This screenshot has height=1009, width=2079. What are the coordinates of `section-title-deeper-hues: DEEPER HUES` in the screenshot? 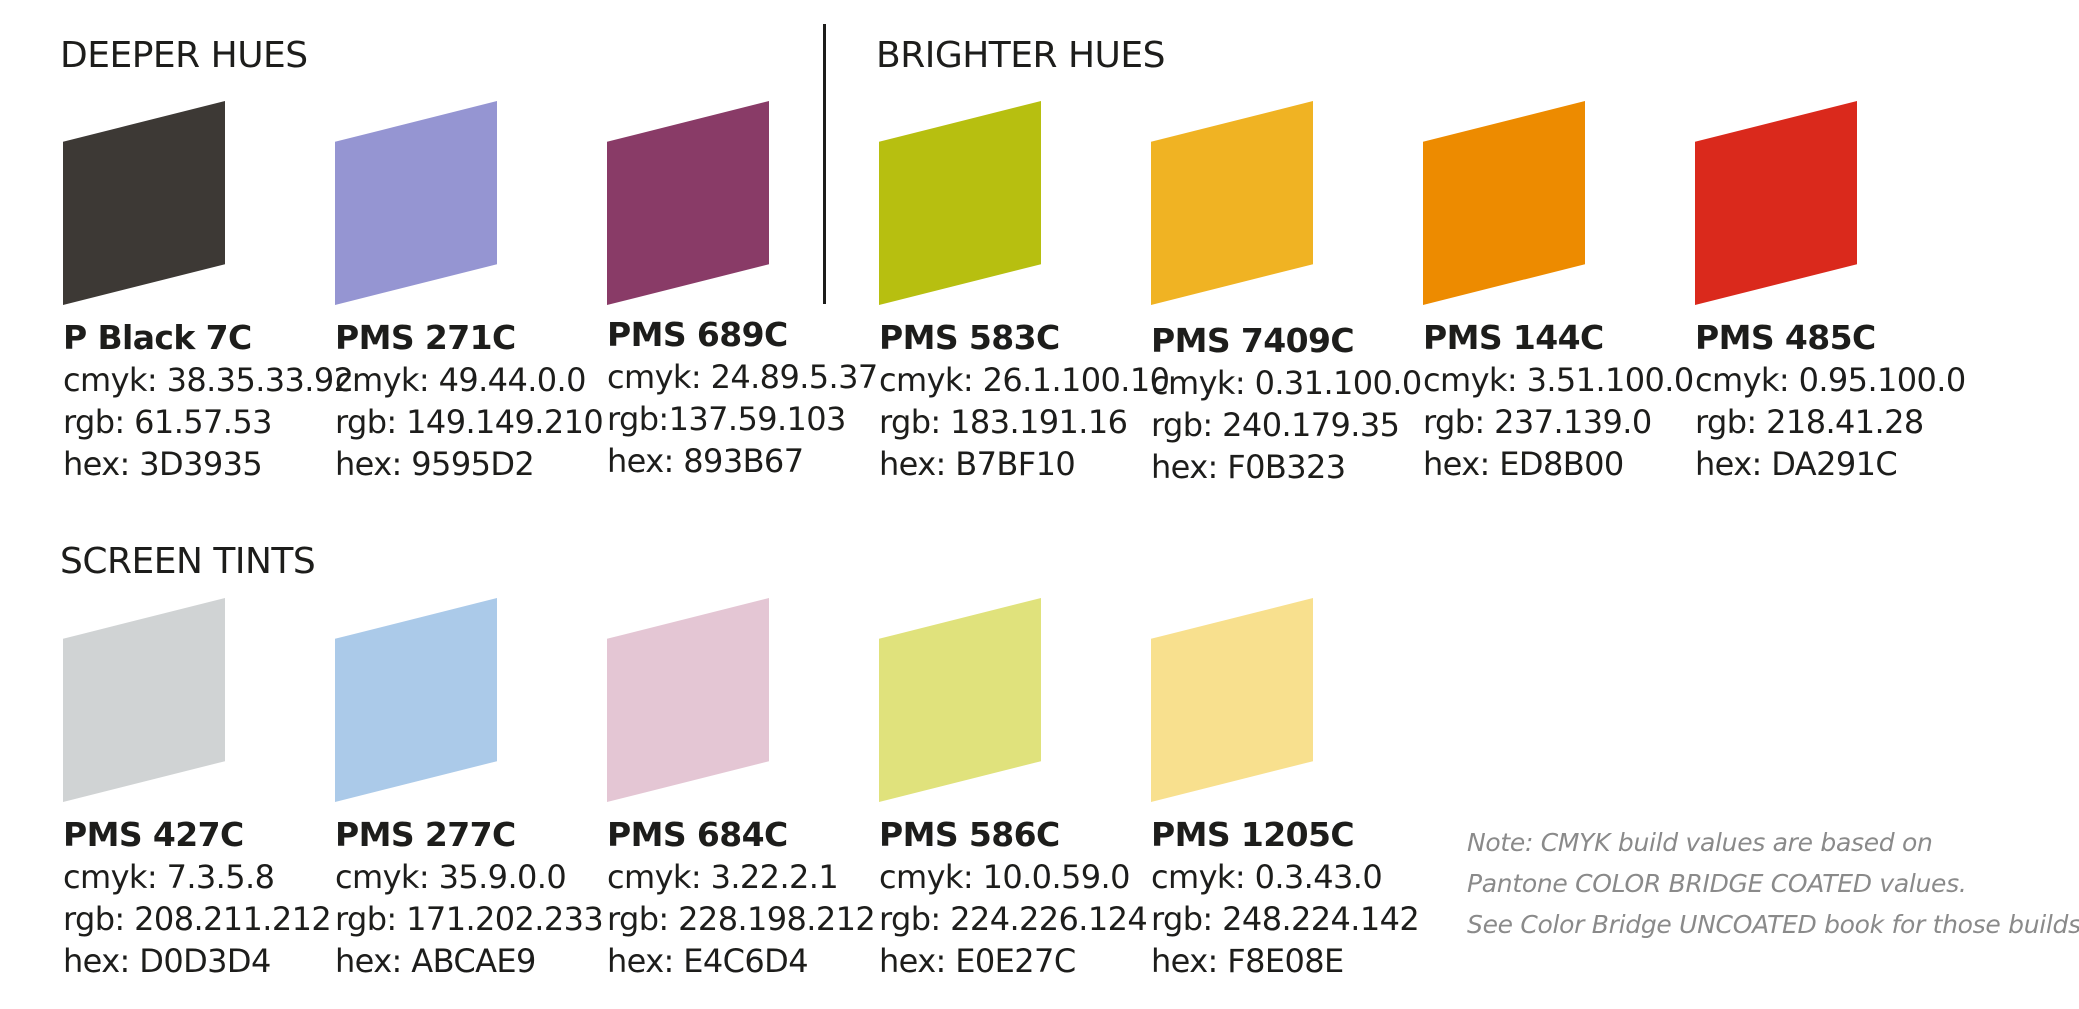 It's located at (184, 55).